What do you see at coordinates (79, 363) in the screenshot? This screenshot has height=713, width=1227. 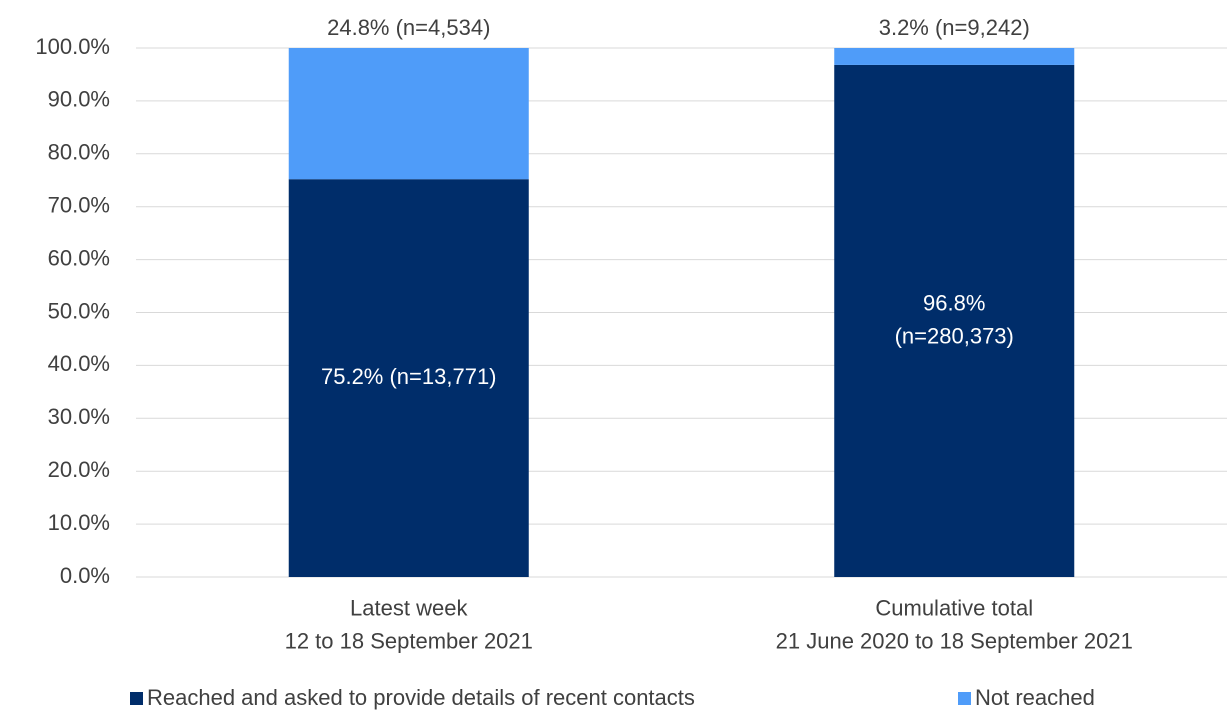 I see `y-tick-label: 40.0%` at bounding box center [79, 363].